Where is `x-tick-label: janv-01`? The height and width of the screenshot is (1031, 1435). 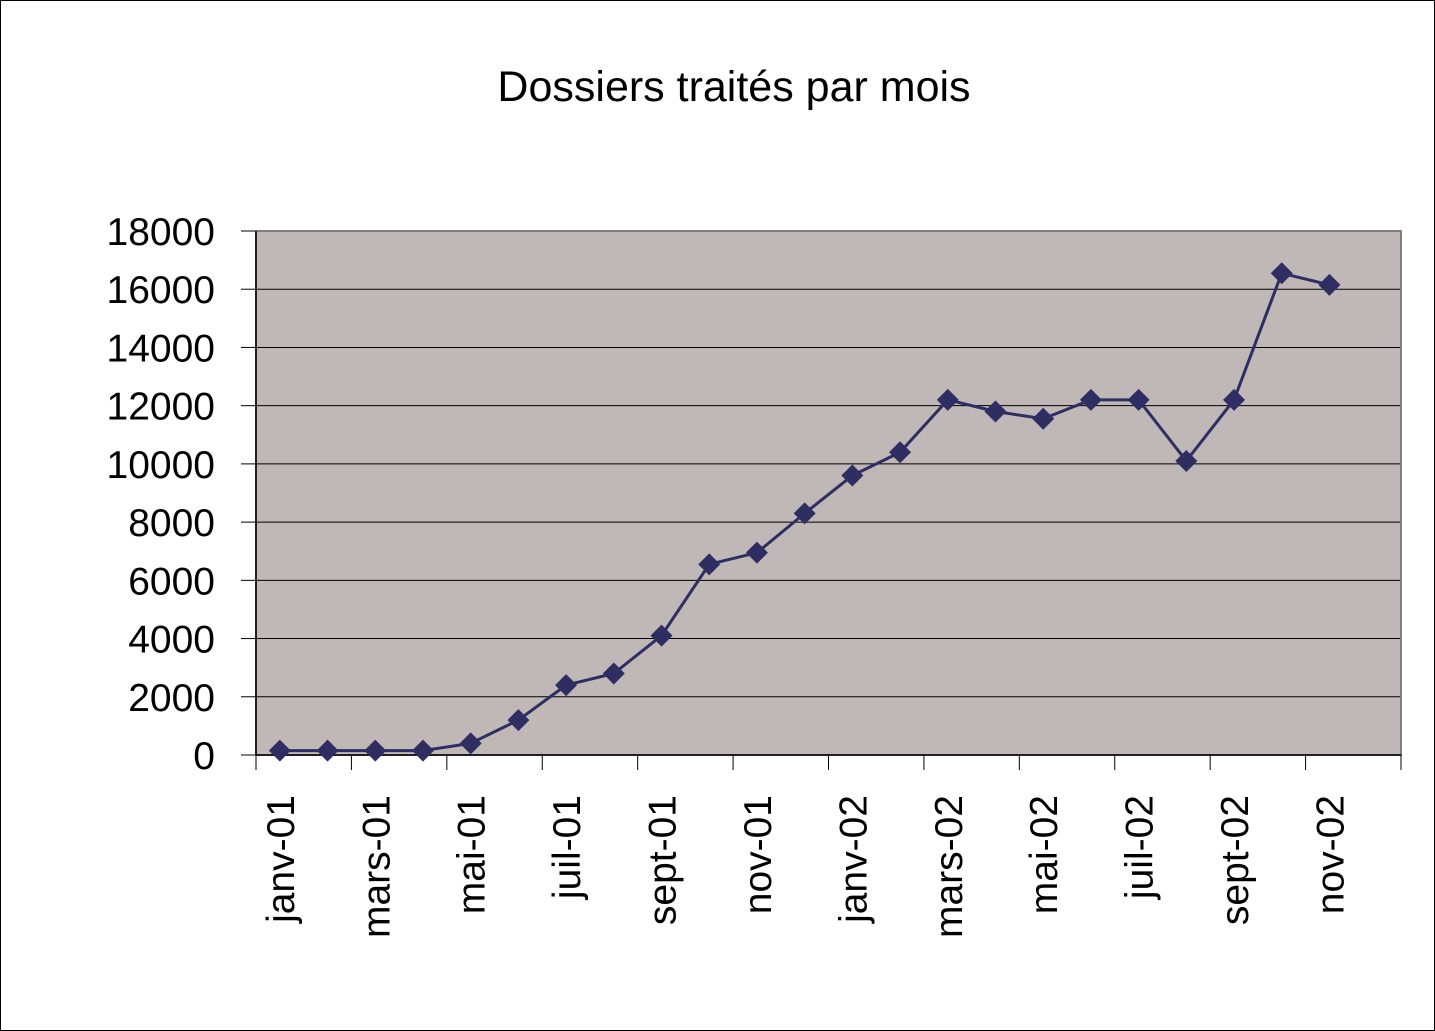 x-tick-label: janv-01 is located at coordinates (281, 859).